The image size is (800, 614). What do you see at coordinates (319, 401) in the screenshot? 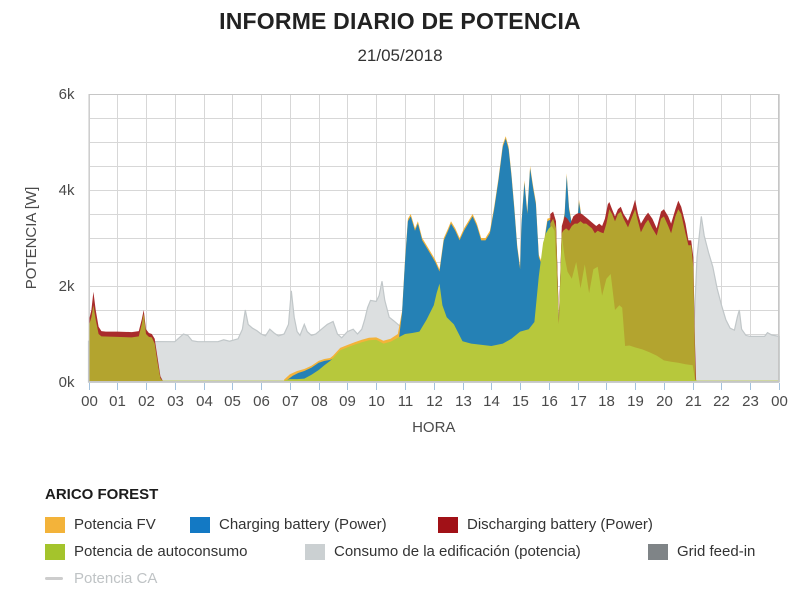
I see `x-tick-label: 08` at bounding box center [319, 401].